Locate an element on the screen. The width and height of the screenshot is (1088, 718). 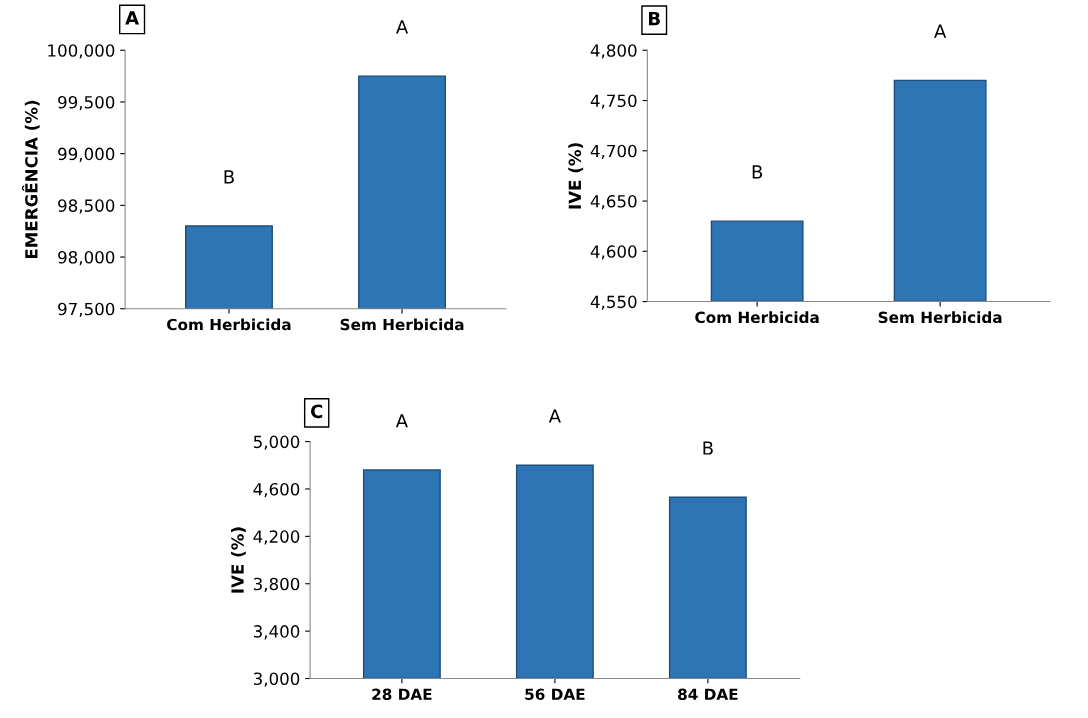
x-tick-label: 28 DAE is located at coordinates (402, 694).